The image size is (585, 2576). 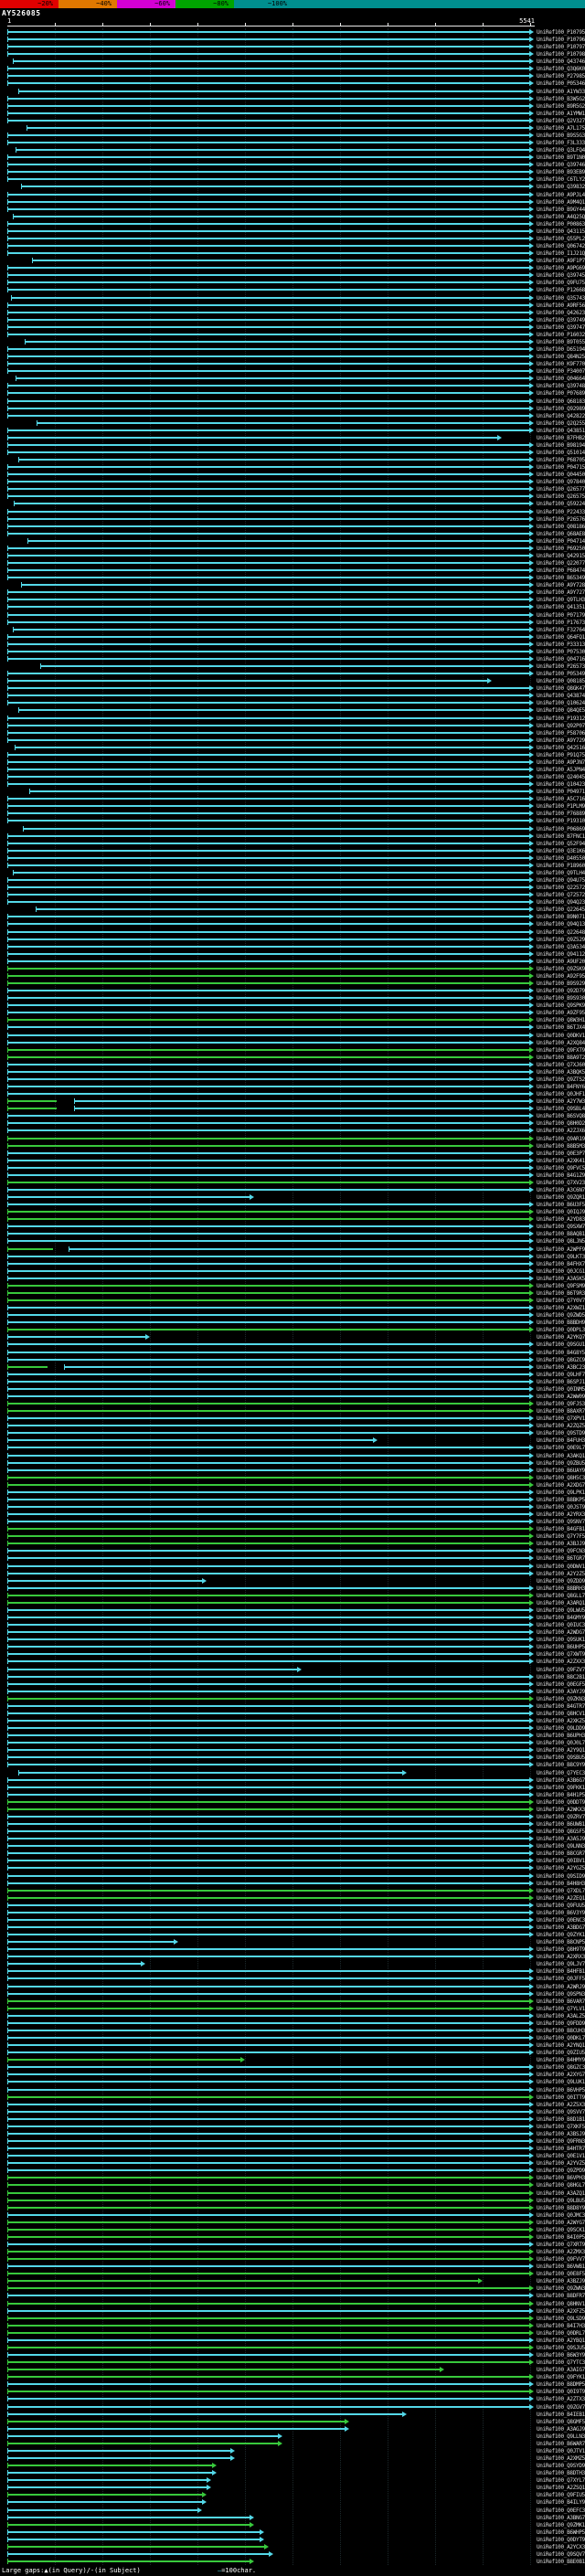 I want to click on alignment-row: UniRef100_B8C2B1, so click(x=293, y=1676).